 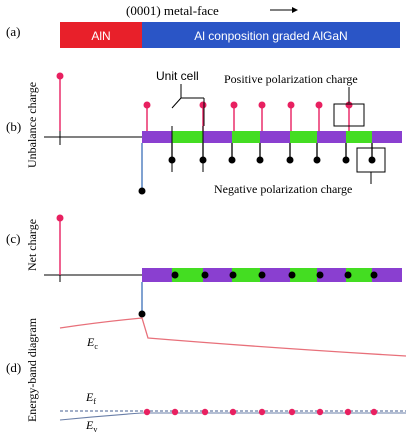 I want to click on positive-charge-label: Positive polarization charge, so click(x=291, y=79).